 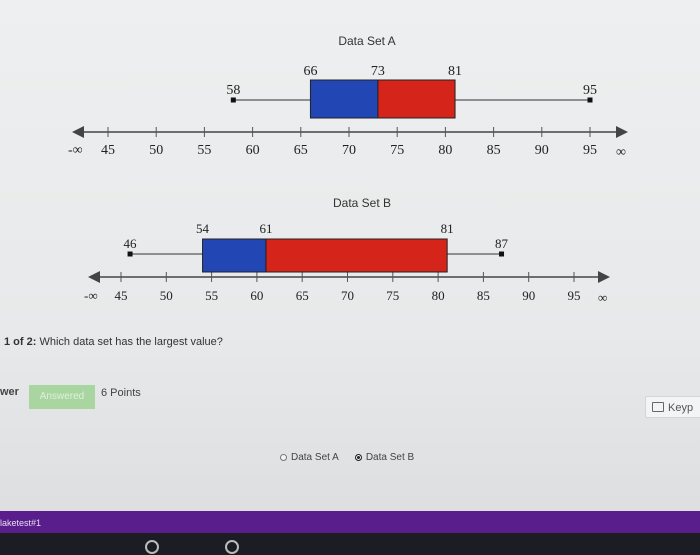 What do you see at coordinates (232, 547) in the screenshot?
I see `app-icon` at bounding box center [232, 547].